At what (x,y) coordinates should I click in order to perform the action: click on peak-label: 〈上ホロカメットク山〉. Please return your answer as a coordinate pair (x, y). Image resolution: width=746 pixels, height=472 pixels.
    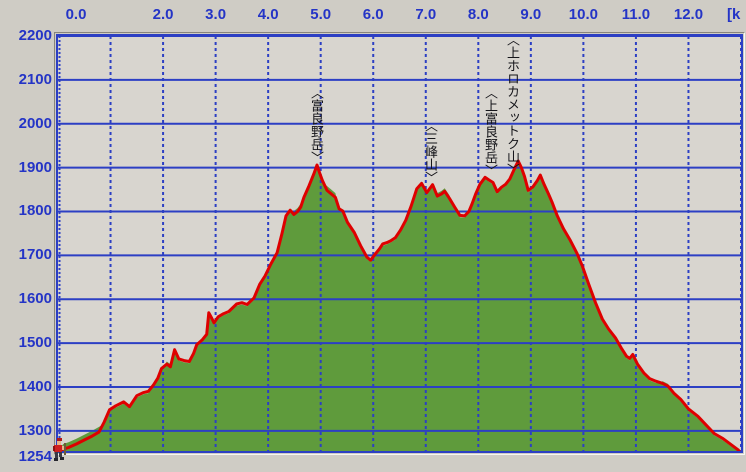
    Looking at the image, I should click on (512, 104).